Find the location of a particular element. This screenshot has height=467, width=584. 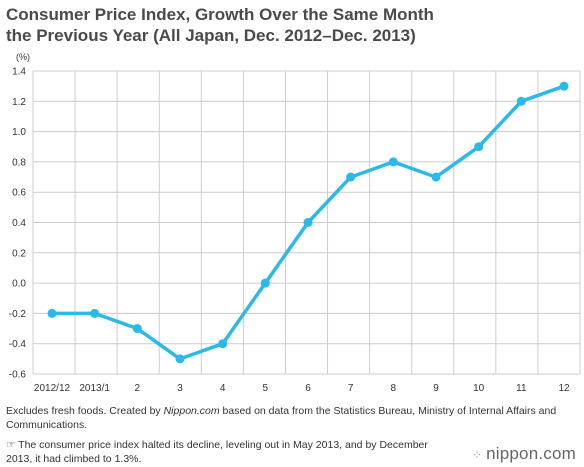

x-tick-label: 4 is located at coordinates (223, 388).